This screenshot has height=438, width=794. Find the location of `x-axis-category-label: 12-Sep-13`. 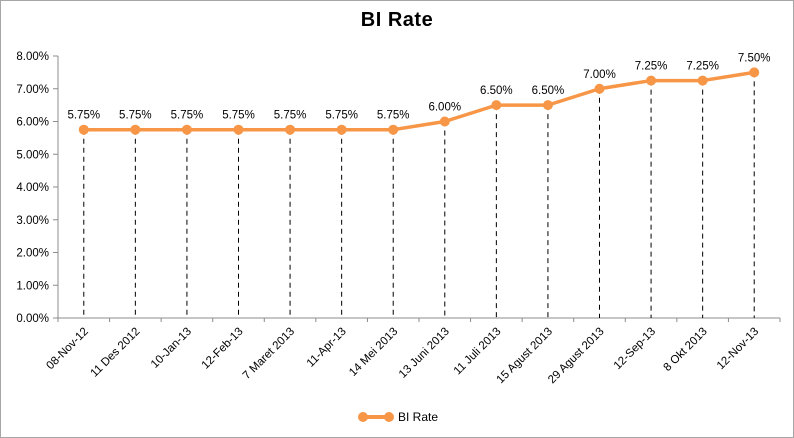

x-axis-category-label: 12-Sep-13 is located at coordinates (635, 349).